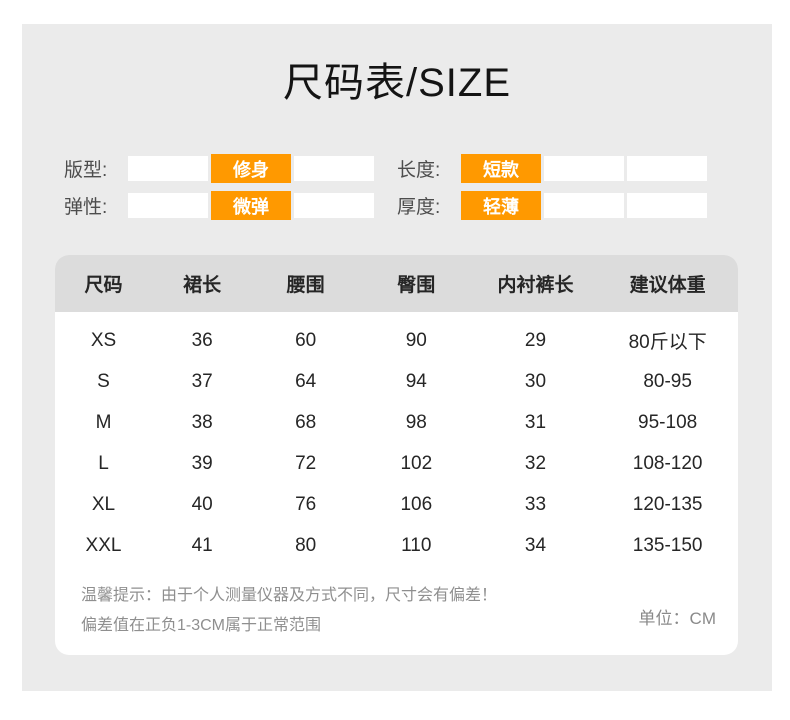 The width and height of the screenshot is (790, 720). What do you see at coordinates (289, 595) in the screenshot?
I see `tip-line-1: 温馨提示：由于个人测量仪器及方式不同，尺寸会有偏差！` at bounding box center [289, 595].